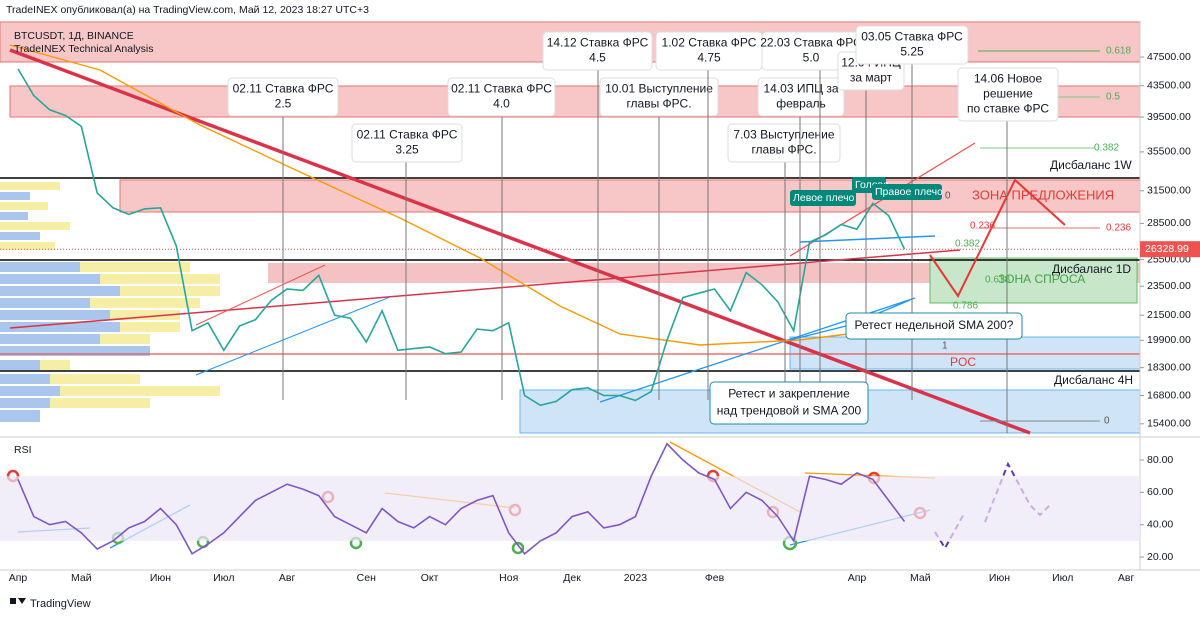  What do you see at coordinates (630, 196) in the screenshot?
I see `supply-zone` at bounding box center [630, 196].